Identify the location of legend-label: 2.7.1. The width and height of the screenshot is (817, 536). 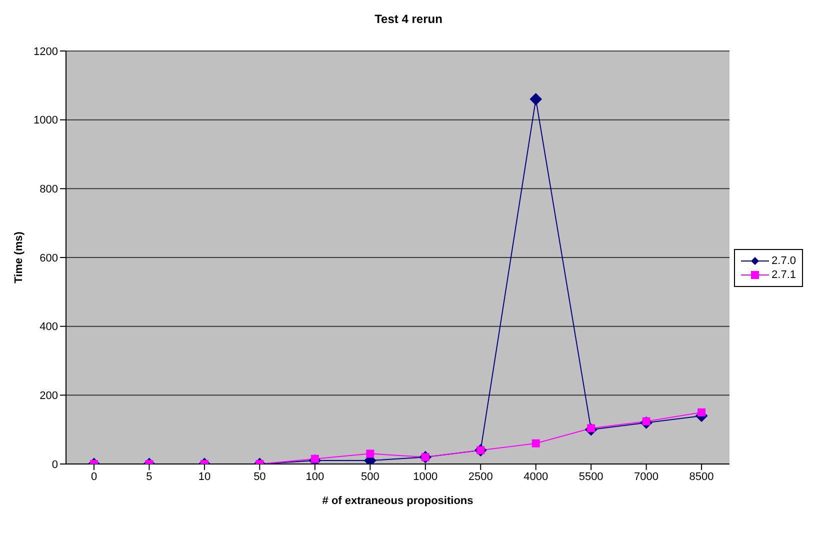
(784, 275).